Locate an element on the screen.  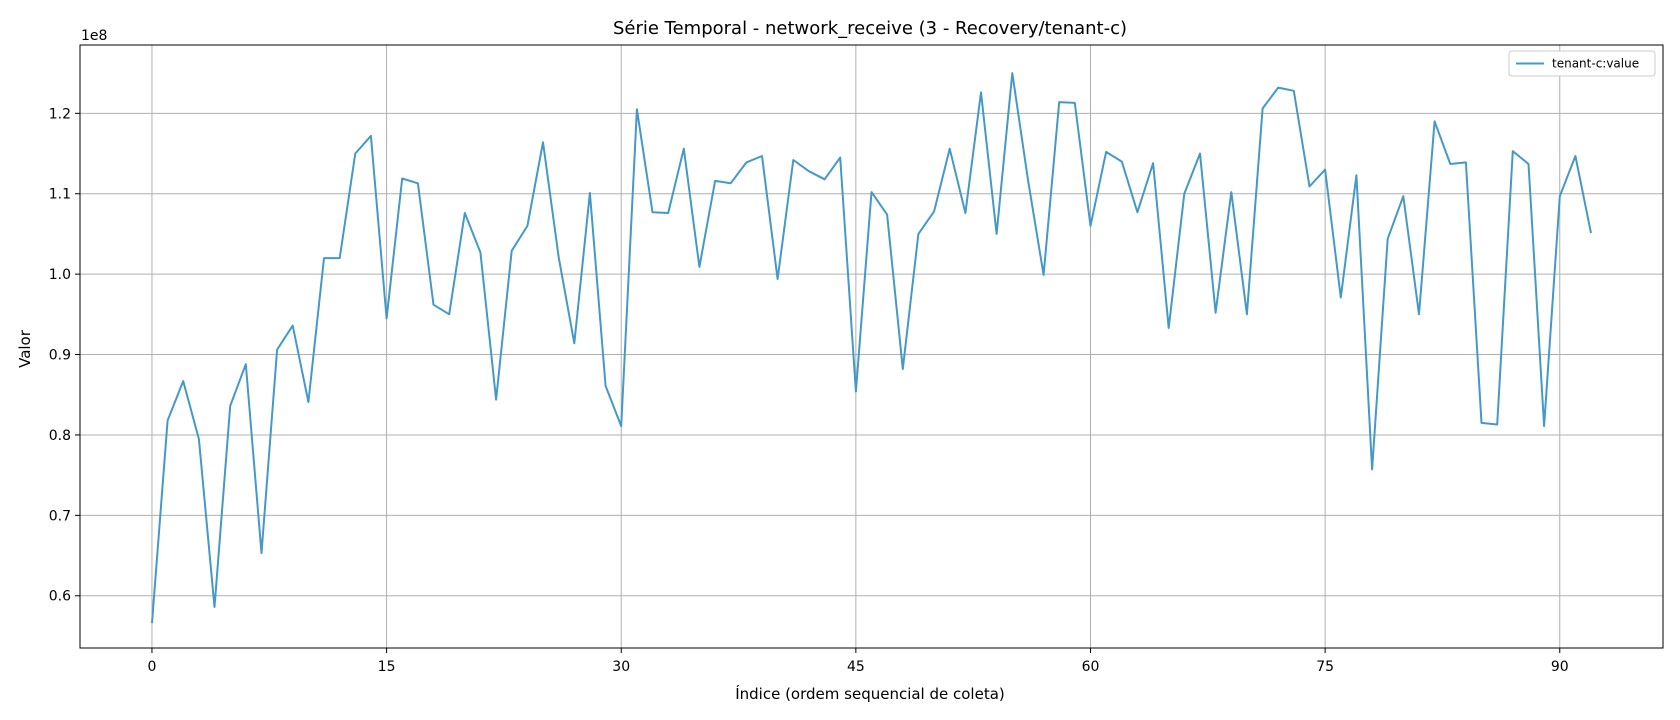
x-axis: 0 15 30 45 60 75 90 is located at coordinates (858, 661).